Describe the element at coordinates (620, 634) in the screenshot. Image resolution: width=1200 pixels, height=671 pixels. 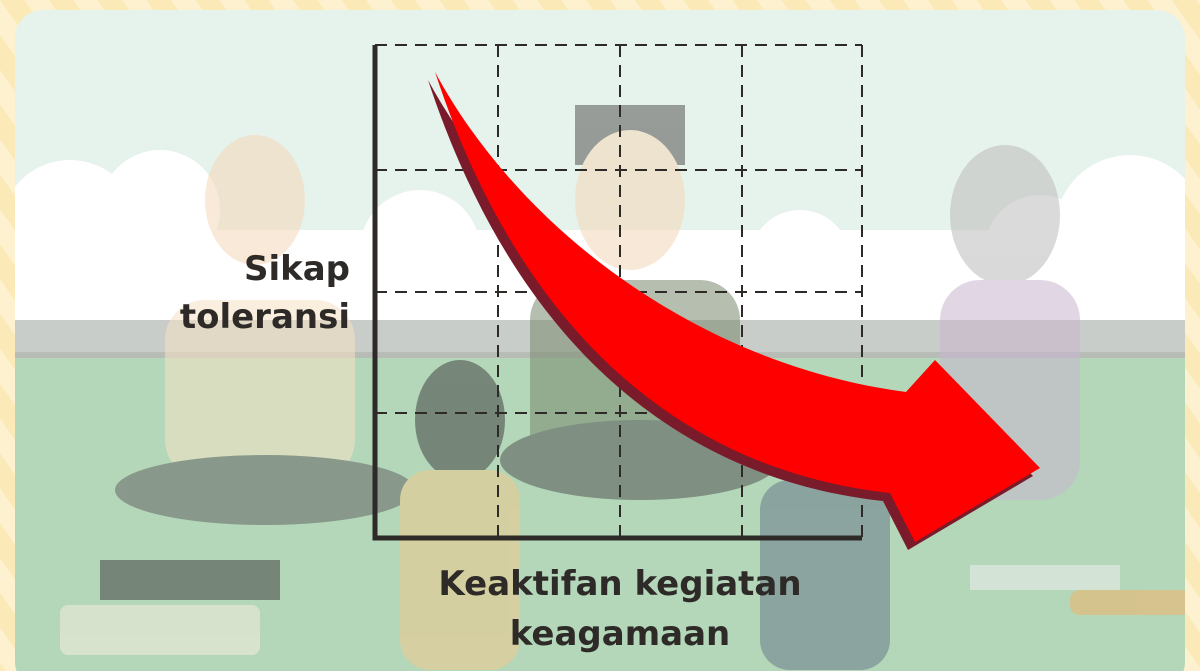
I see `x-axis-label: keagamaan` at that location.